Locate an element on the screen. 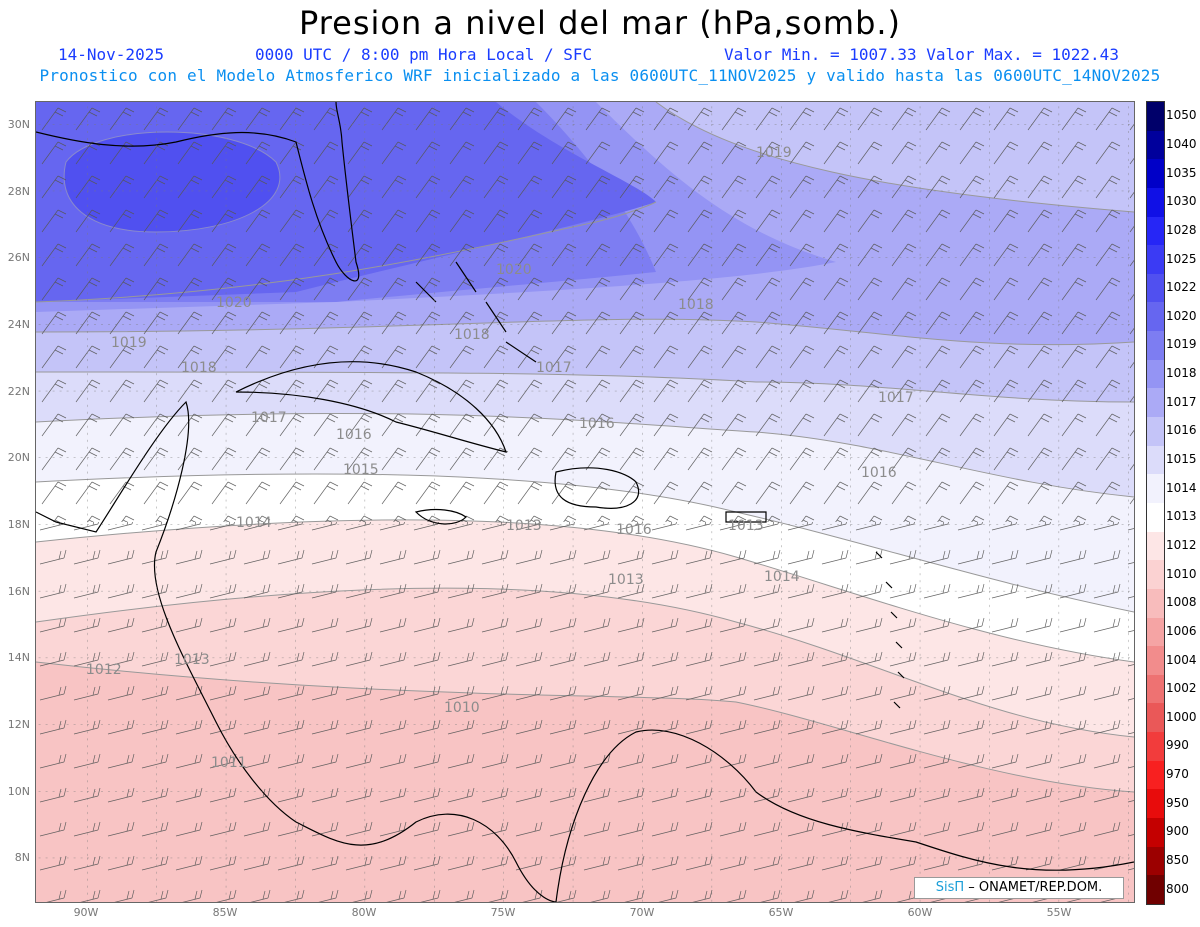 The width and height of the screenshot is (1200, 927). colorbar-label: 1020 is located at coordinates (1181, 315).